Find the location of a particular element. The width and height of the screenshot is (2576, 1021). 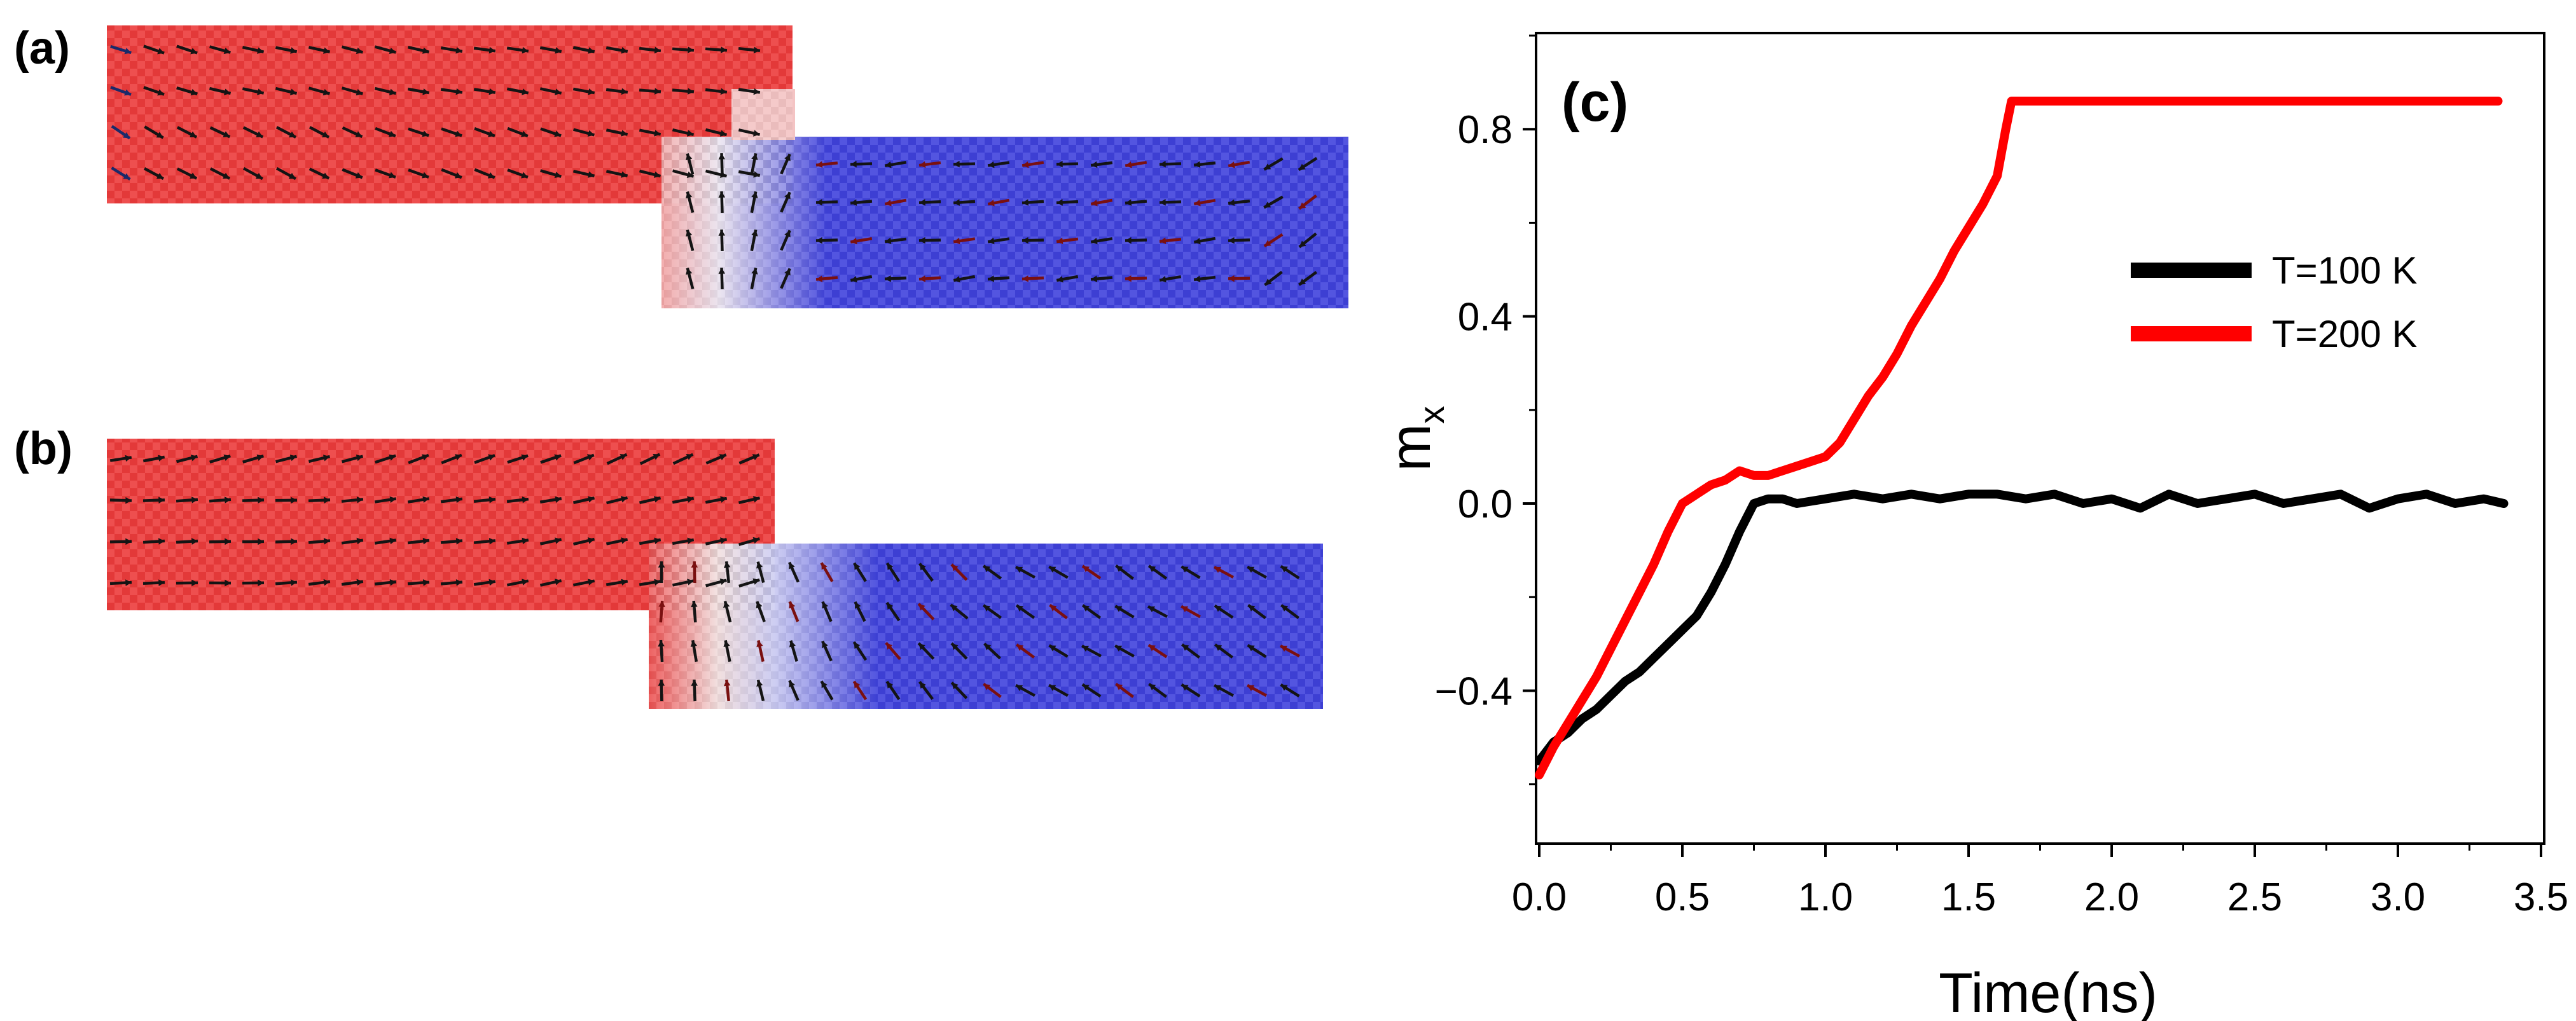

panel-a: (a) is located at coordinates (681, 165).